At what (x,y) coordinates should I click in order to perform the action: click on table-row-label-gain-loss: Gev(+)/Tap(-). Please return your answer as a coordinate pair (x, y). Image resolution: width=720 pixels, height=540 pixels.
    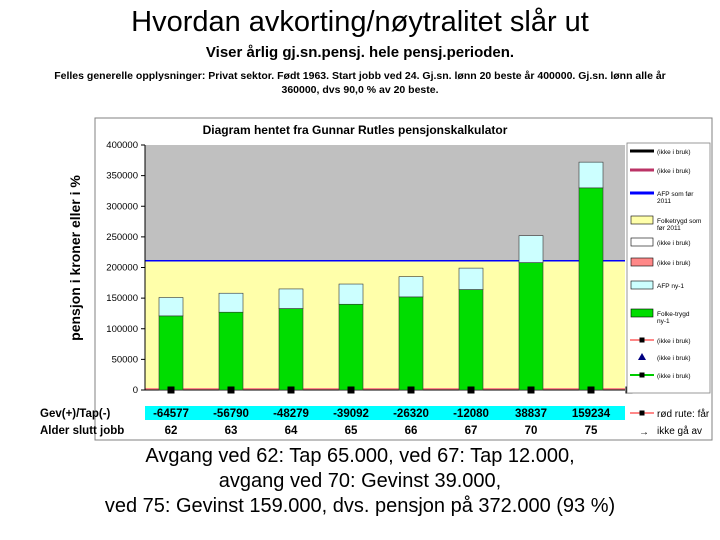
    Looking at the image, I should click on (75, 414).